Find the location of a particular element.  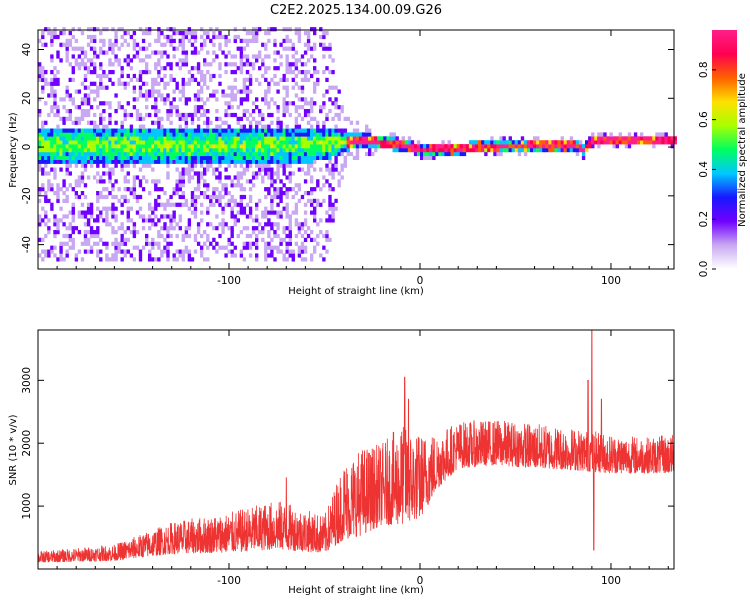

colorbar-tick-label: 0.6 is located at coordinates (704, 119).